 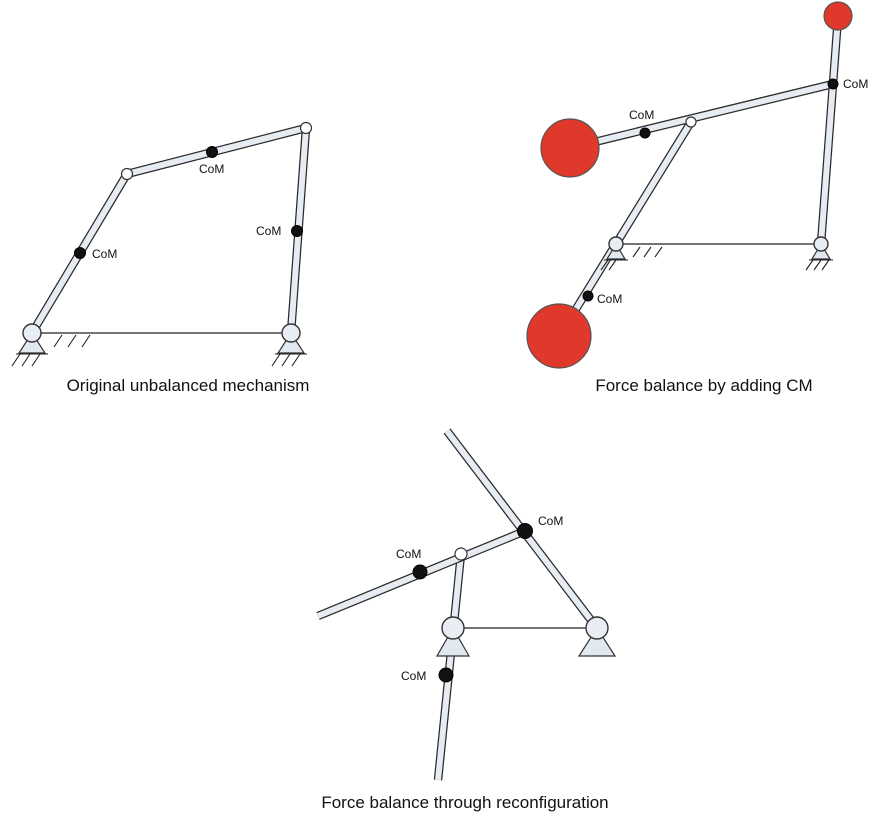 What do you see at coordinates (701, 116) in the screenshot?
I see `coupler-link-extended` at bounding box center [701, 116].